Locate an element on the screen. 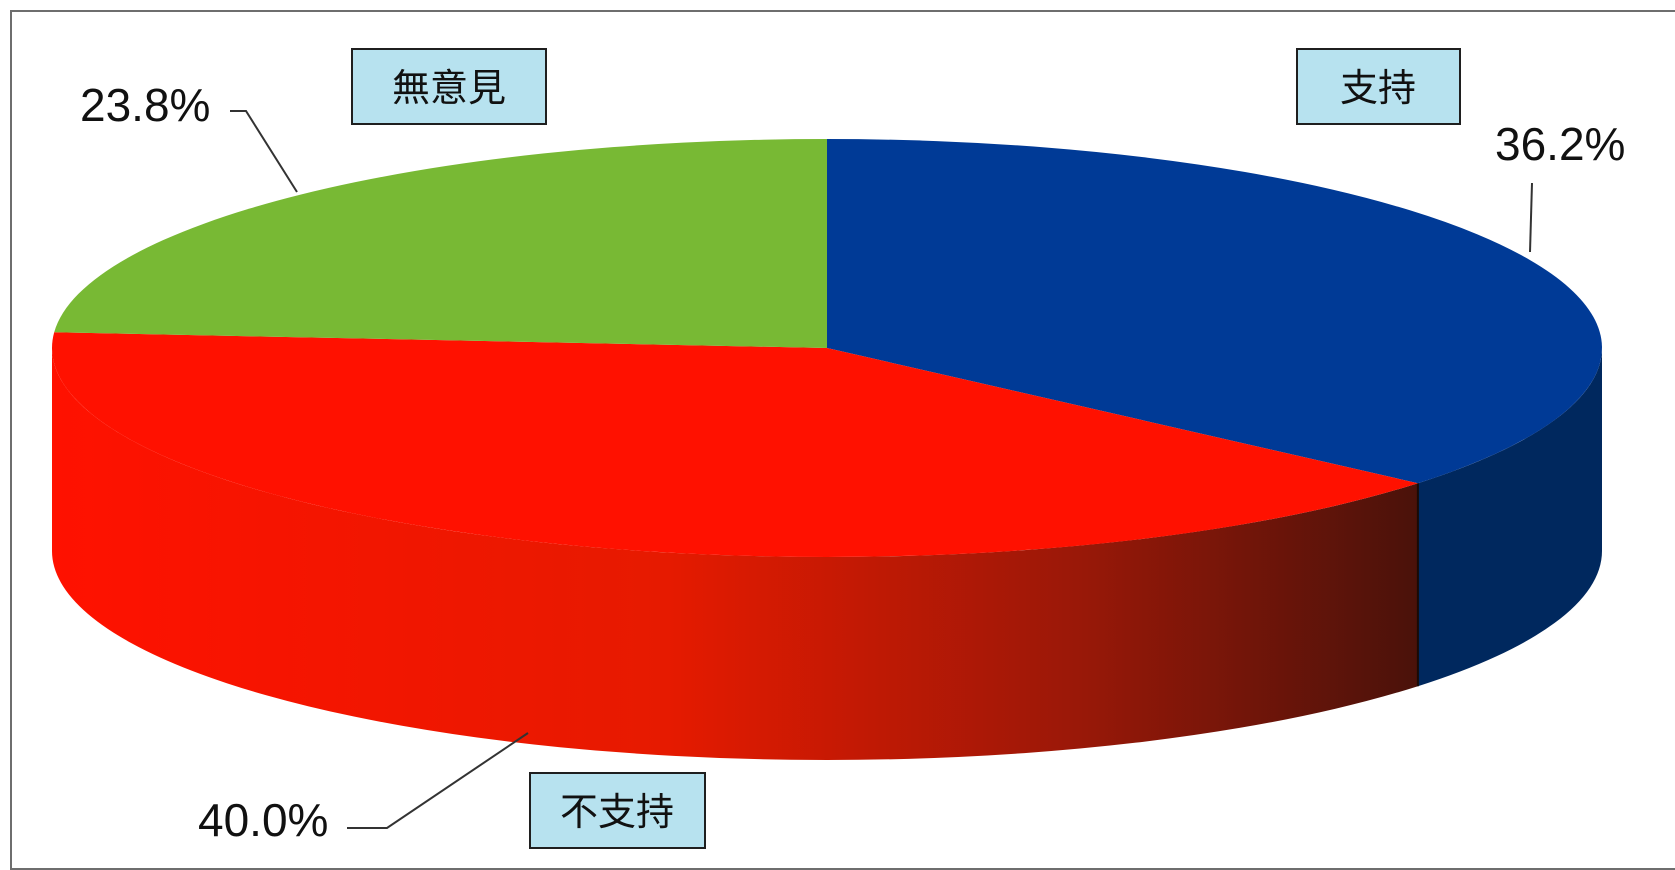  category-label-support: 支持 is located at coordinates (1378, 86).